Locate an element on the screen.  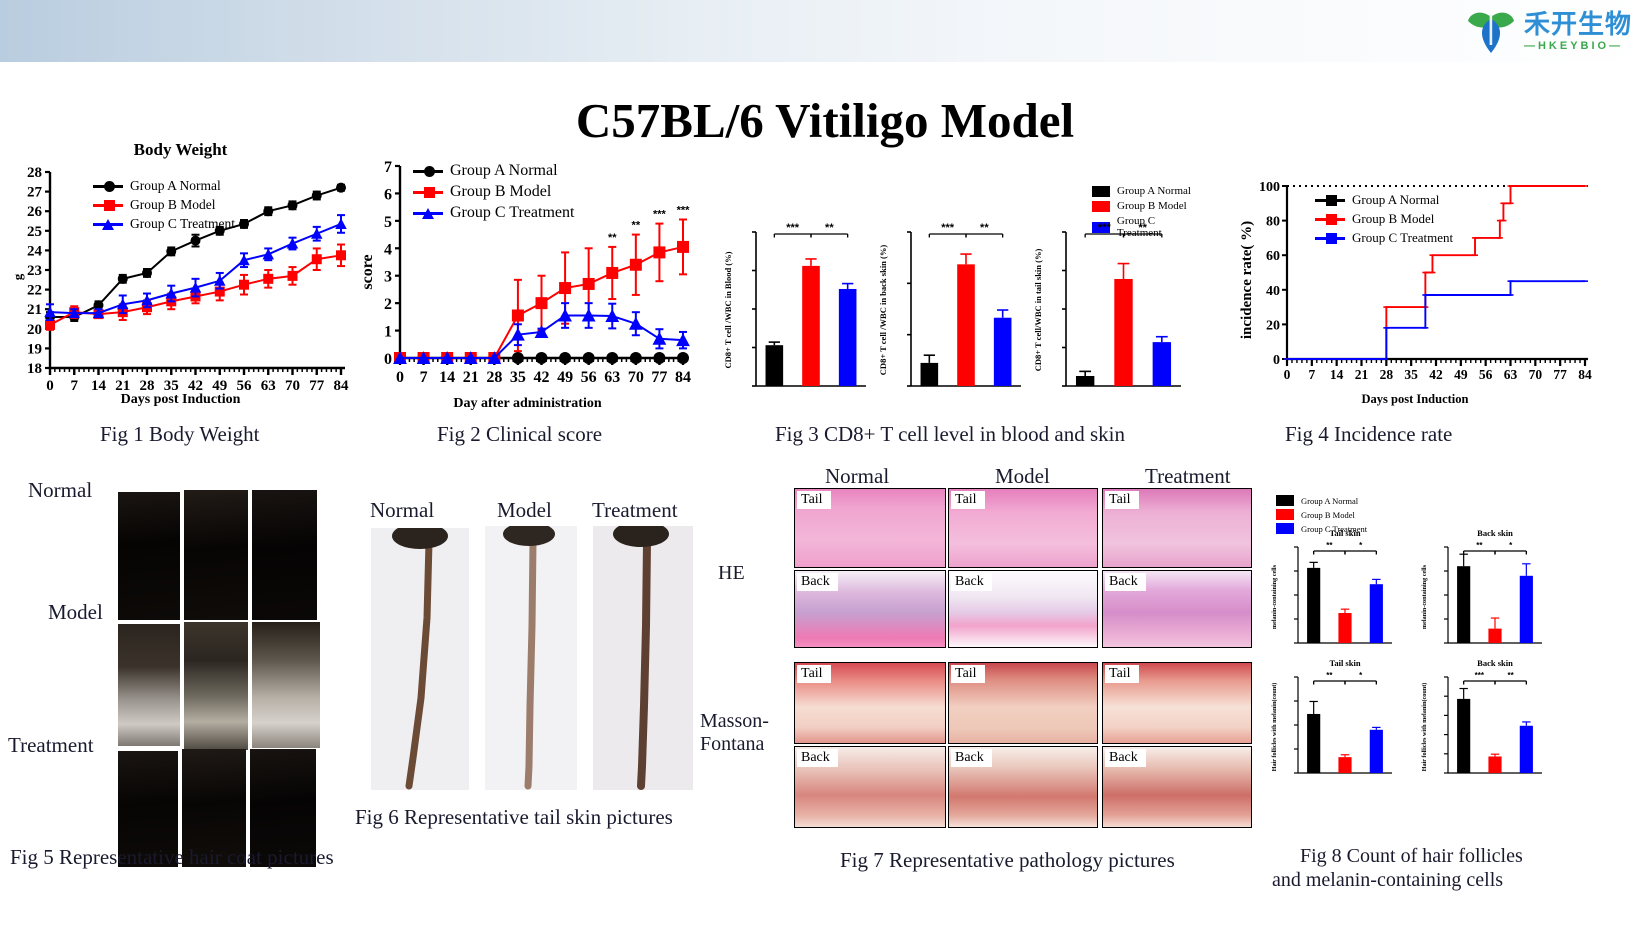
page-title: C57BL/6 Vitiligo Model is located at coordinates (825, 120).